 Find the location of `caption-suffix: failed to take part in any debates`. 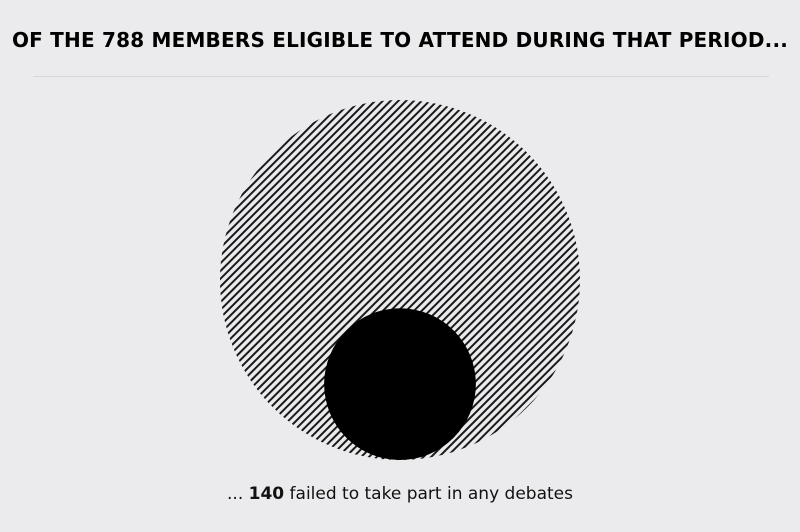

caption-suffix: failed to take part in any debates is located at coordinates (431, 494).